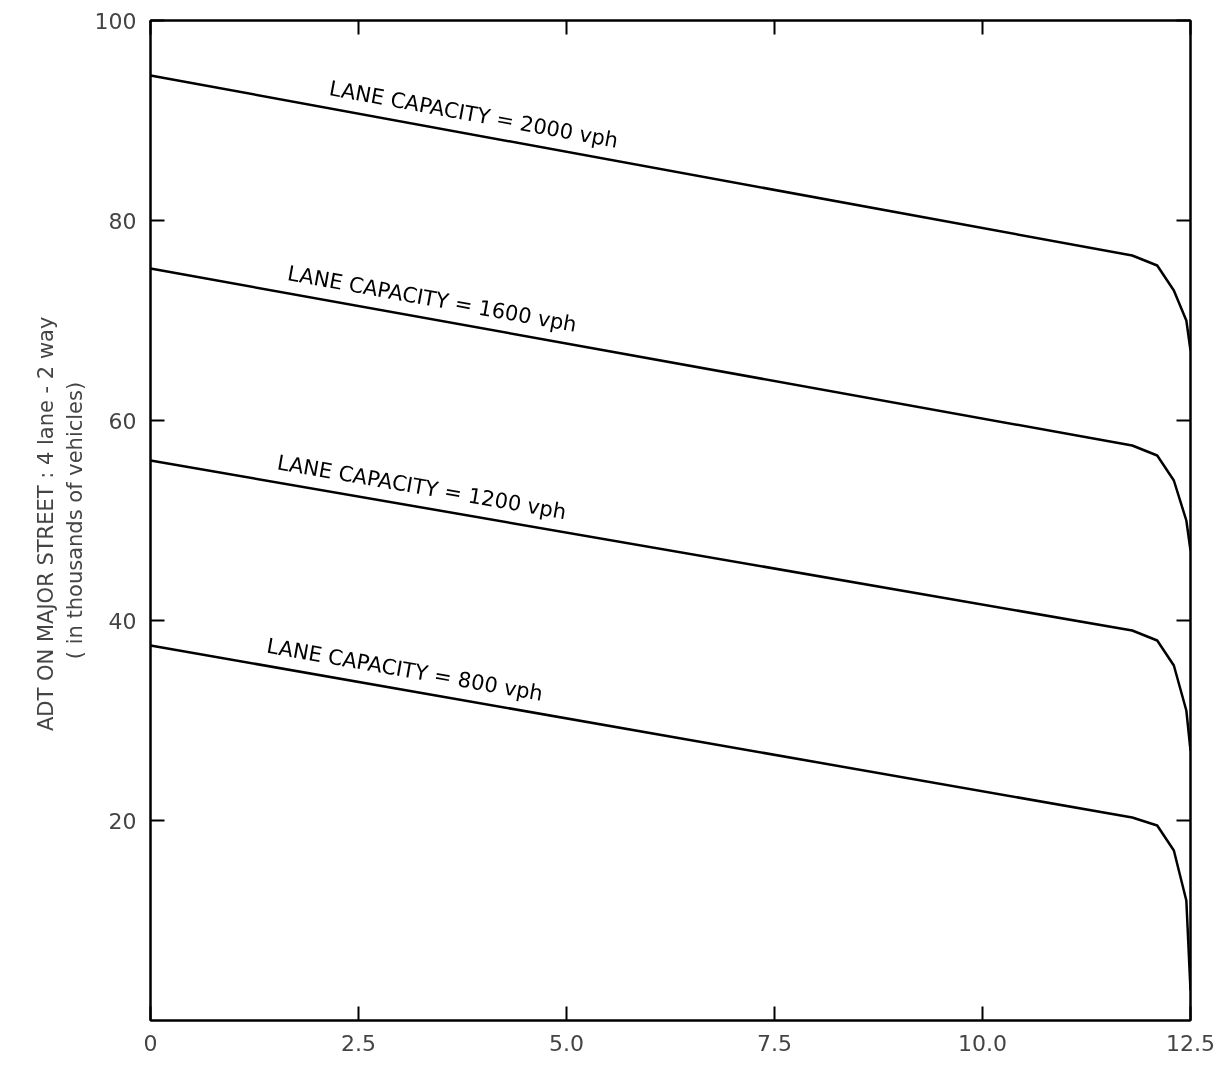 The width and height of the screenshot is (1231, 1087). What do you see at coordinates (122, 821) in the screenshot?
I see `y-tick-label: 20` at bounding box center [122, 821].